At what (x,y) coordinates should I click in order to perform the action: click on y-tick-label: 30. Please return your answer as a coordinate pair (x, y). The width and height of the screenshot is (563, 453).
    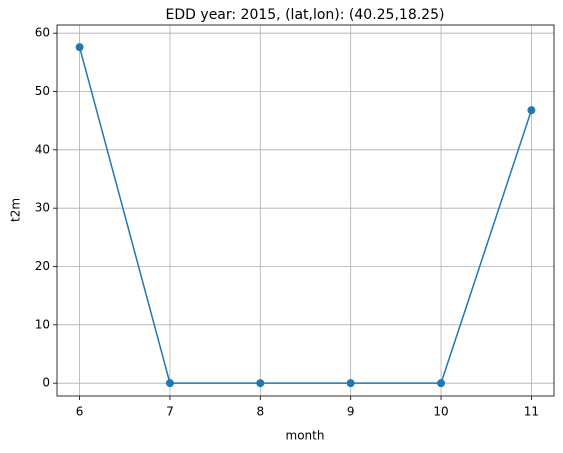
    Looking at the image, I should click on (42, 208).